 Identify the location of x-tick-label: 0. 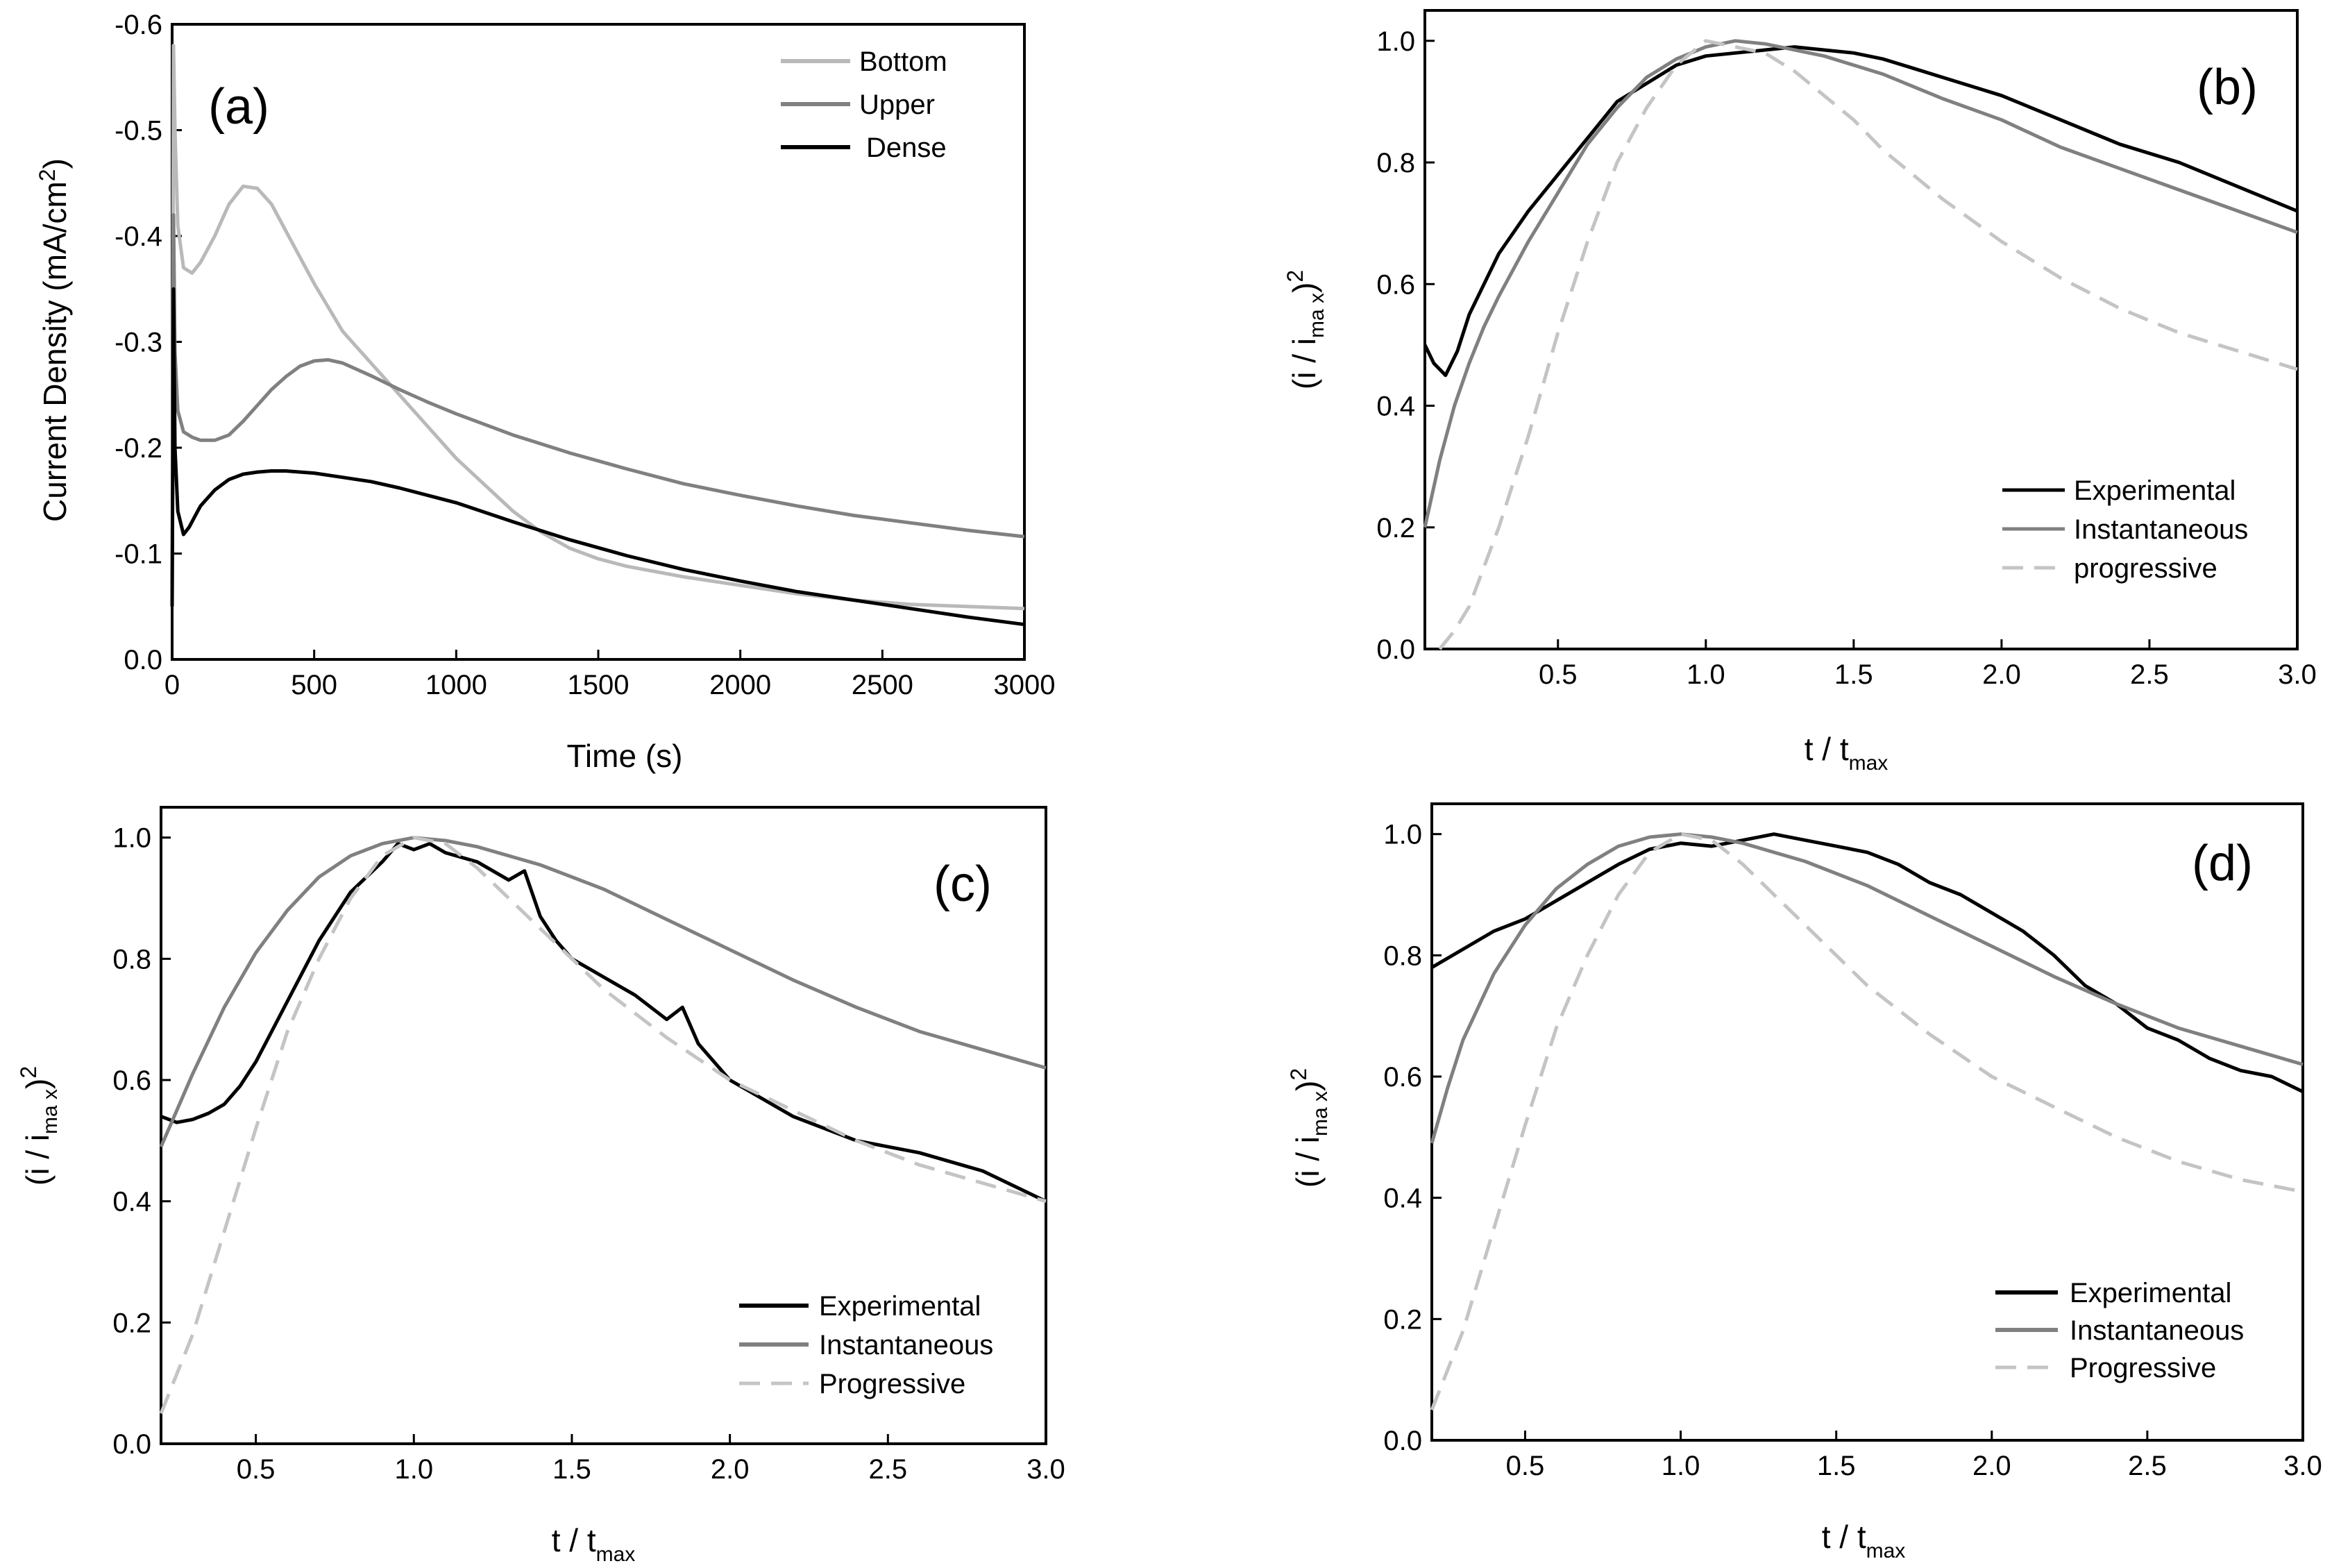
(172, 685).